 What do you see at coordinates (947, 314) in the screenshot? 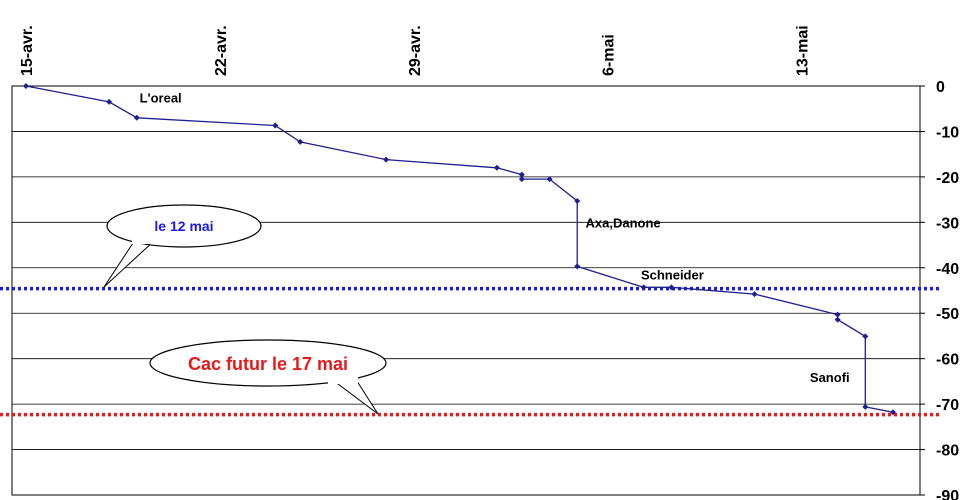
I see `y-tick-label: -50` at bounding box center [947, 314].